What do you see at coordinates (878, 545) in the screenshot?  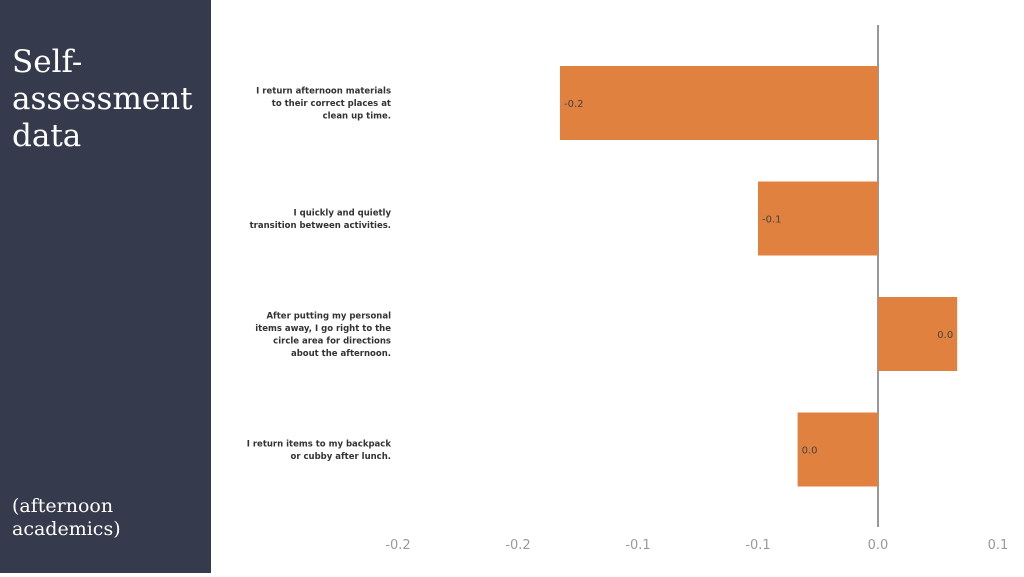 I see `x-tick-label: 0.0` at bounding box center [878, 545].